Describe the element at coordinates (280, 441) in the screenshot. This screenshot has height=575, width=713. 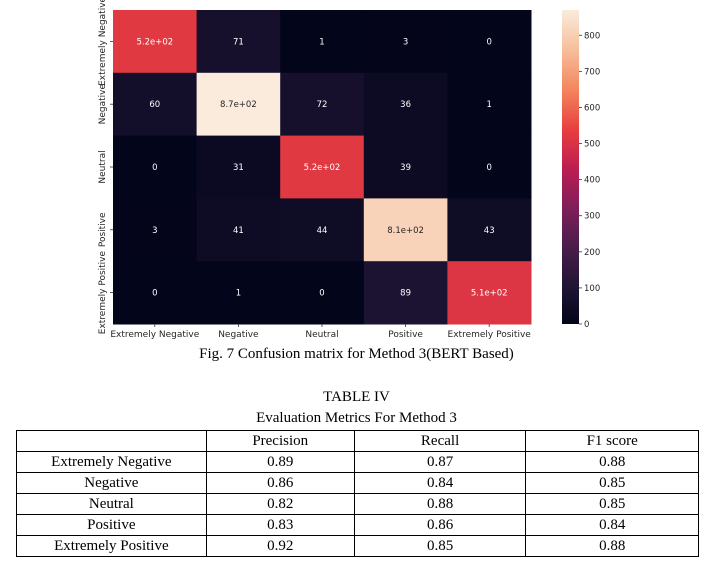
I see `table-header-cell: Precision` at that location.